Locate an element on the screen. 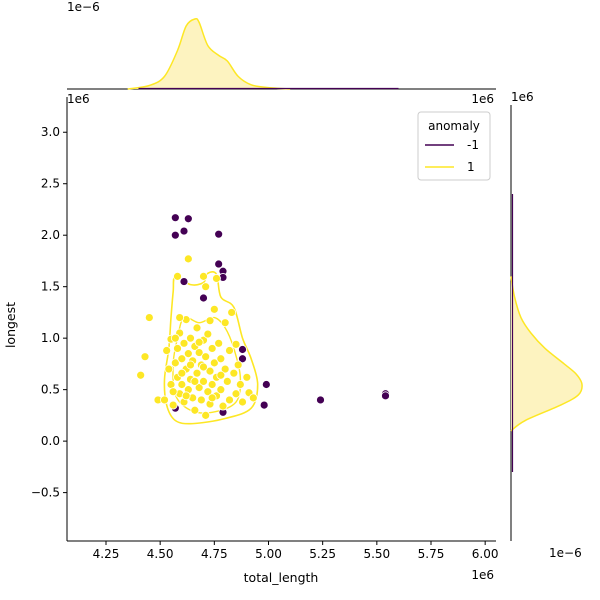 The width and height of the screenshot is (600, 600). y-tick-label: 0.5 is located at coordinates (50, 390).